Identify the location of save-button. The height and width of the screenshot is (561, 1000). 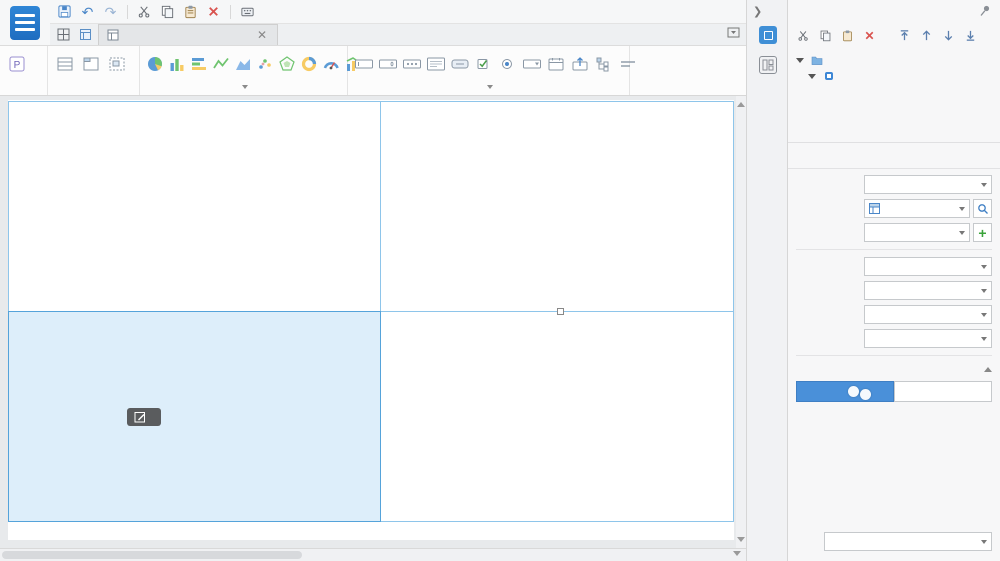
(64, 12).